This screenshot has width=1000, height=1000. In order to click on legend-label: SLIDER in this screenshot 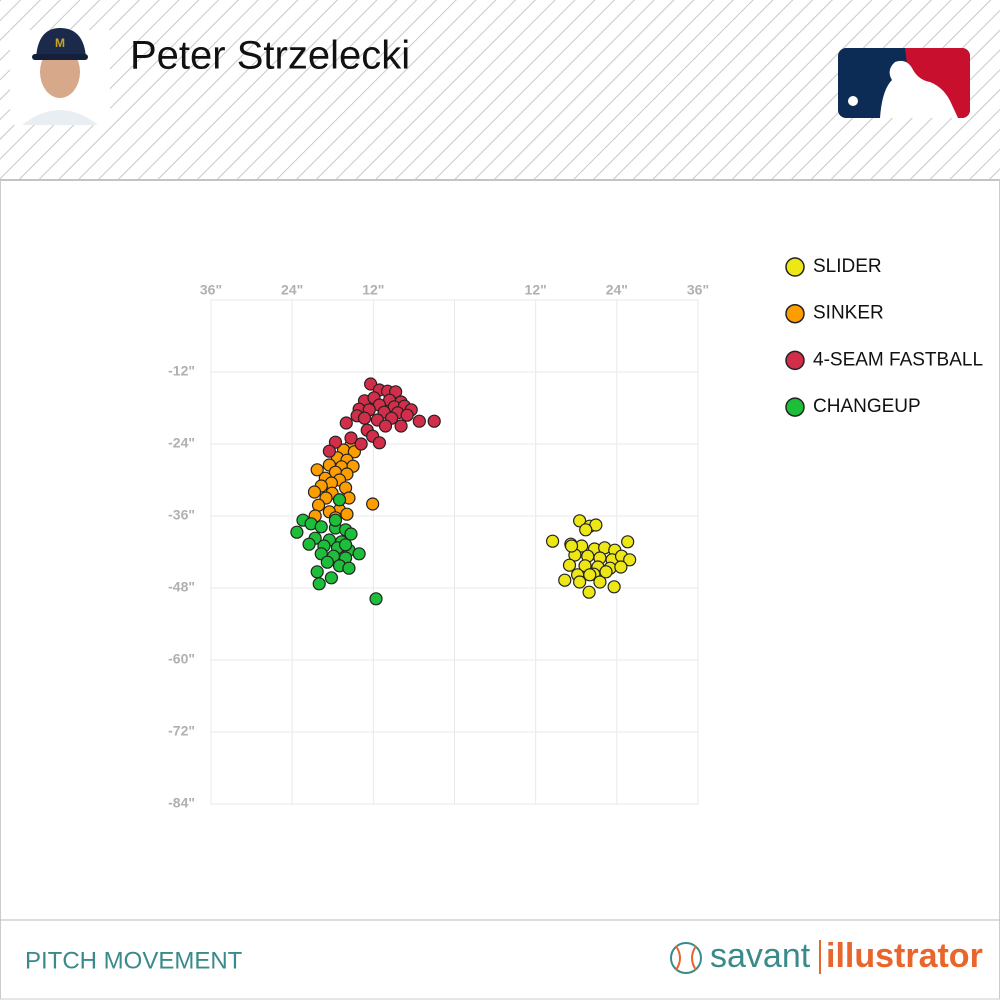, I will do `click(847, 266)`.